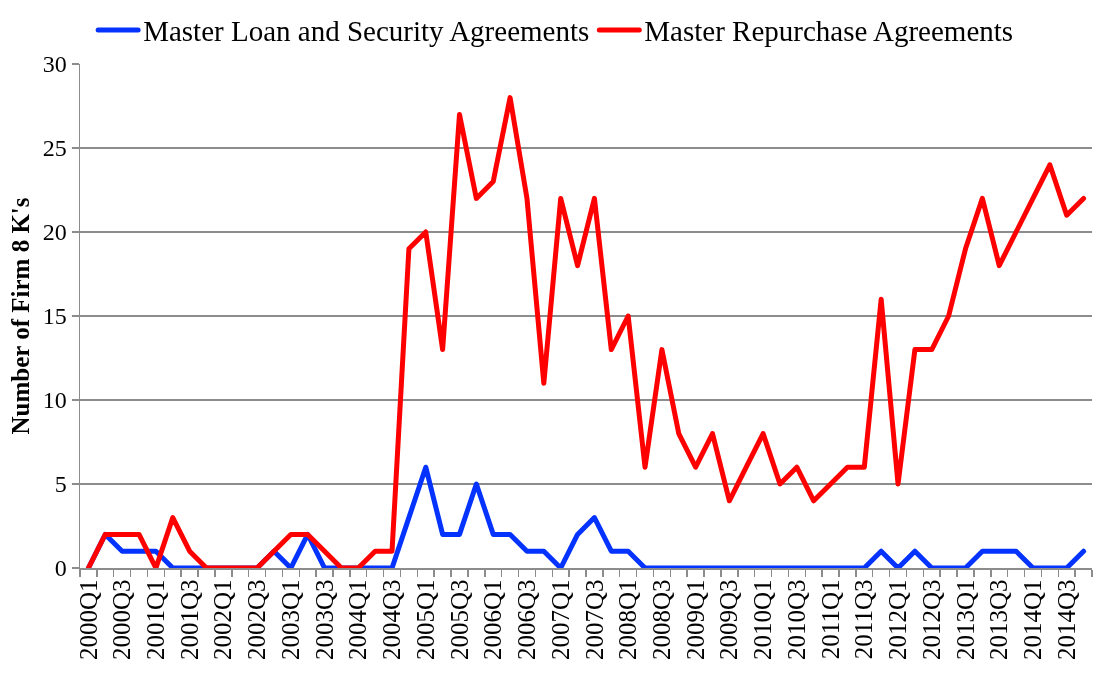  I want to click on x-tick-label: 2010Q3, so click(796, 620).